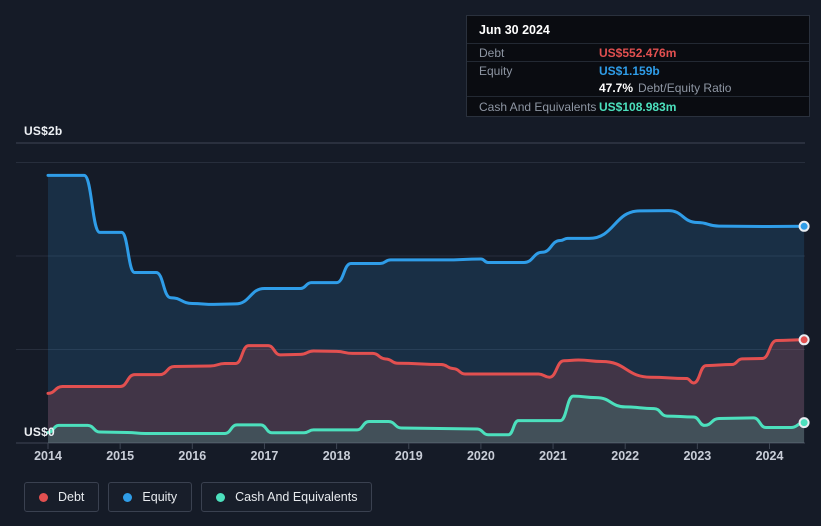  Describe the element at coordinates (39, 432) in the screenshot. I see `y-axis-zero-label: US$0` at that location.